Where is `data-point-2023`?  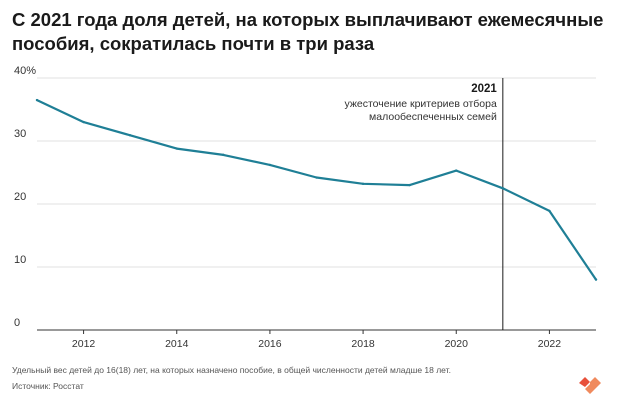 data-point-2023 is located at coordinates (596, 279).